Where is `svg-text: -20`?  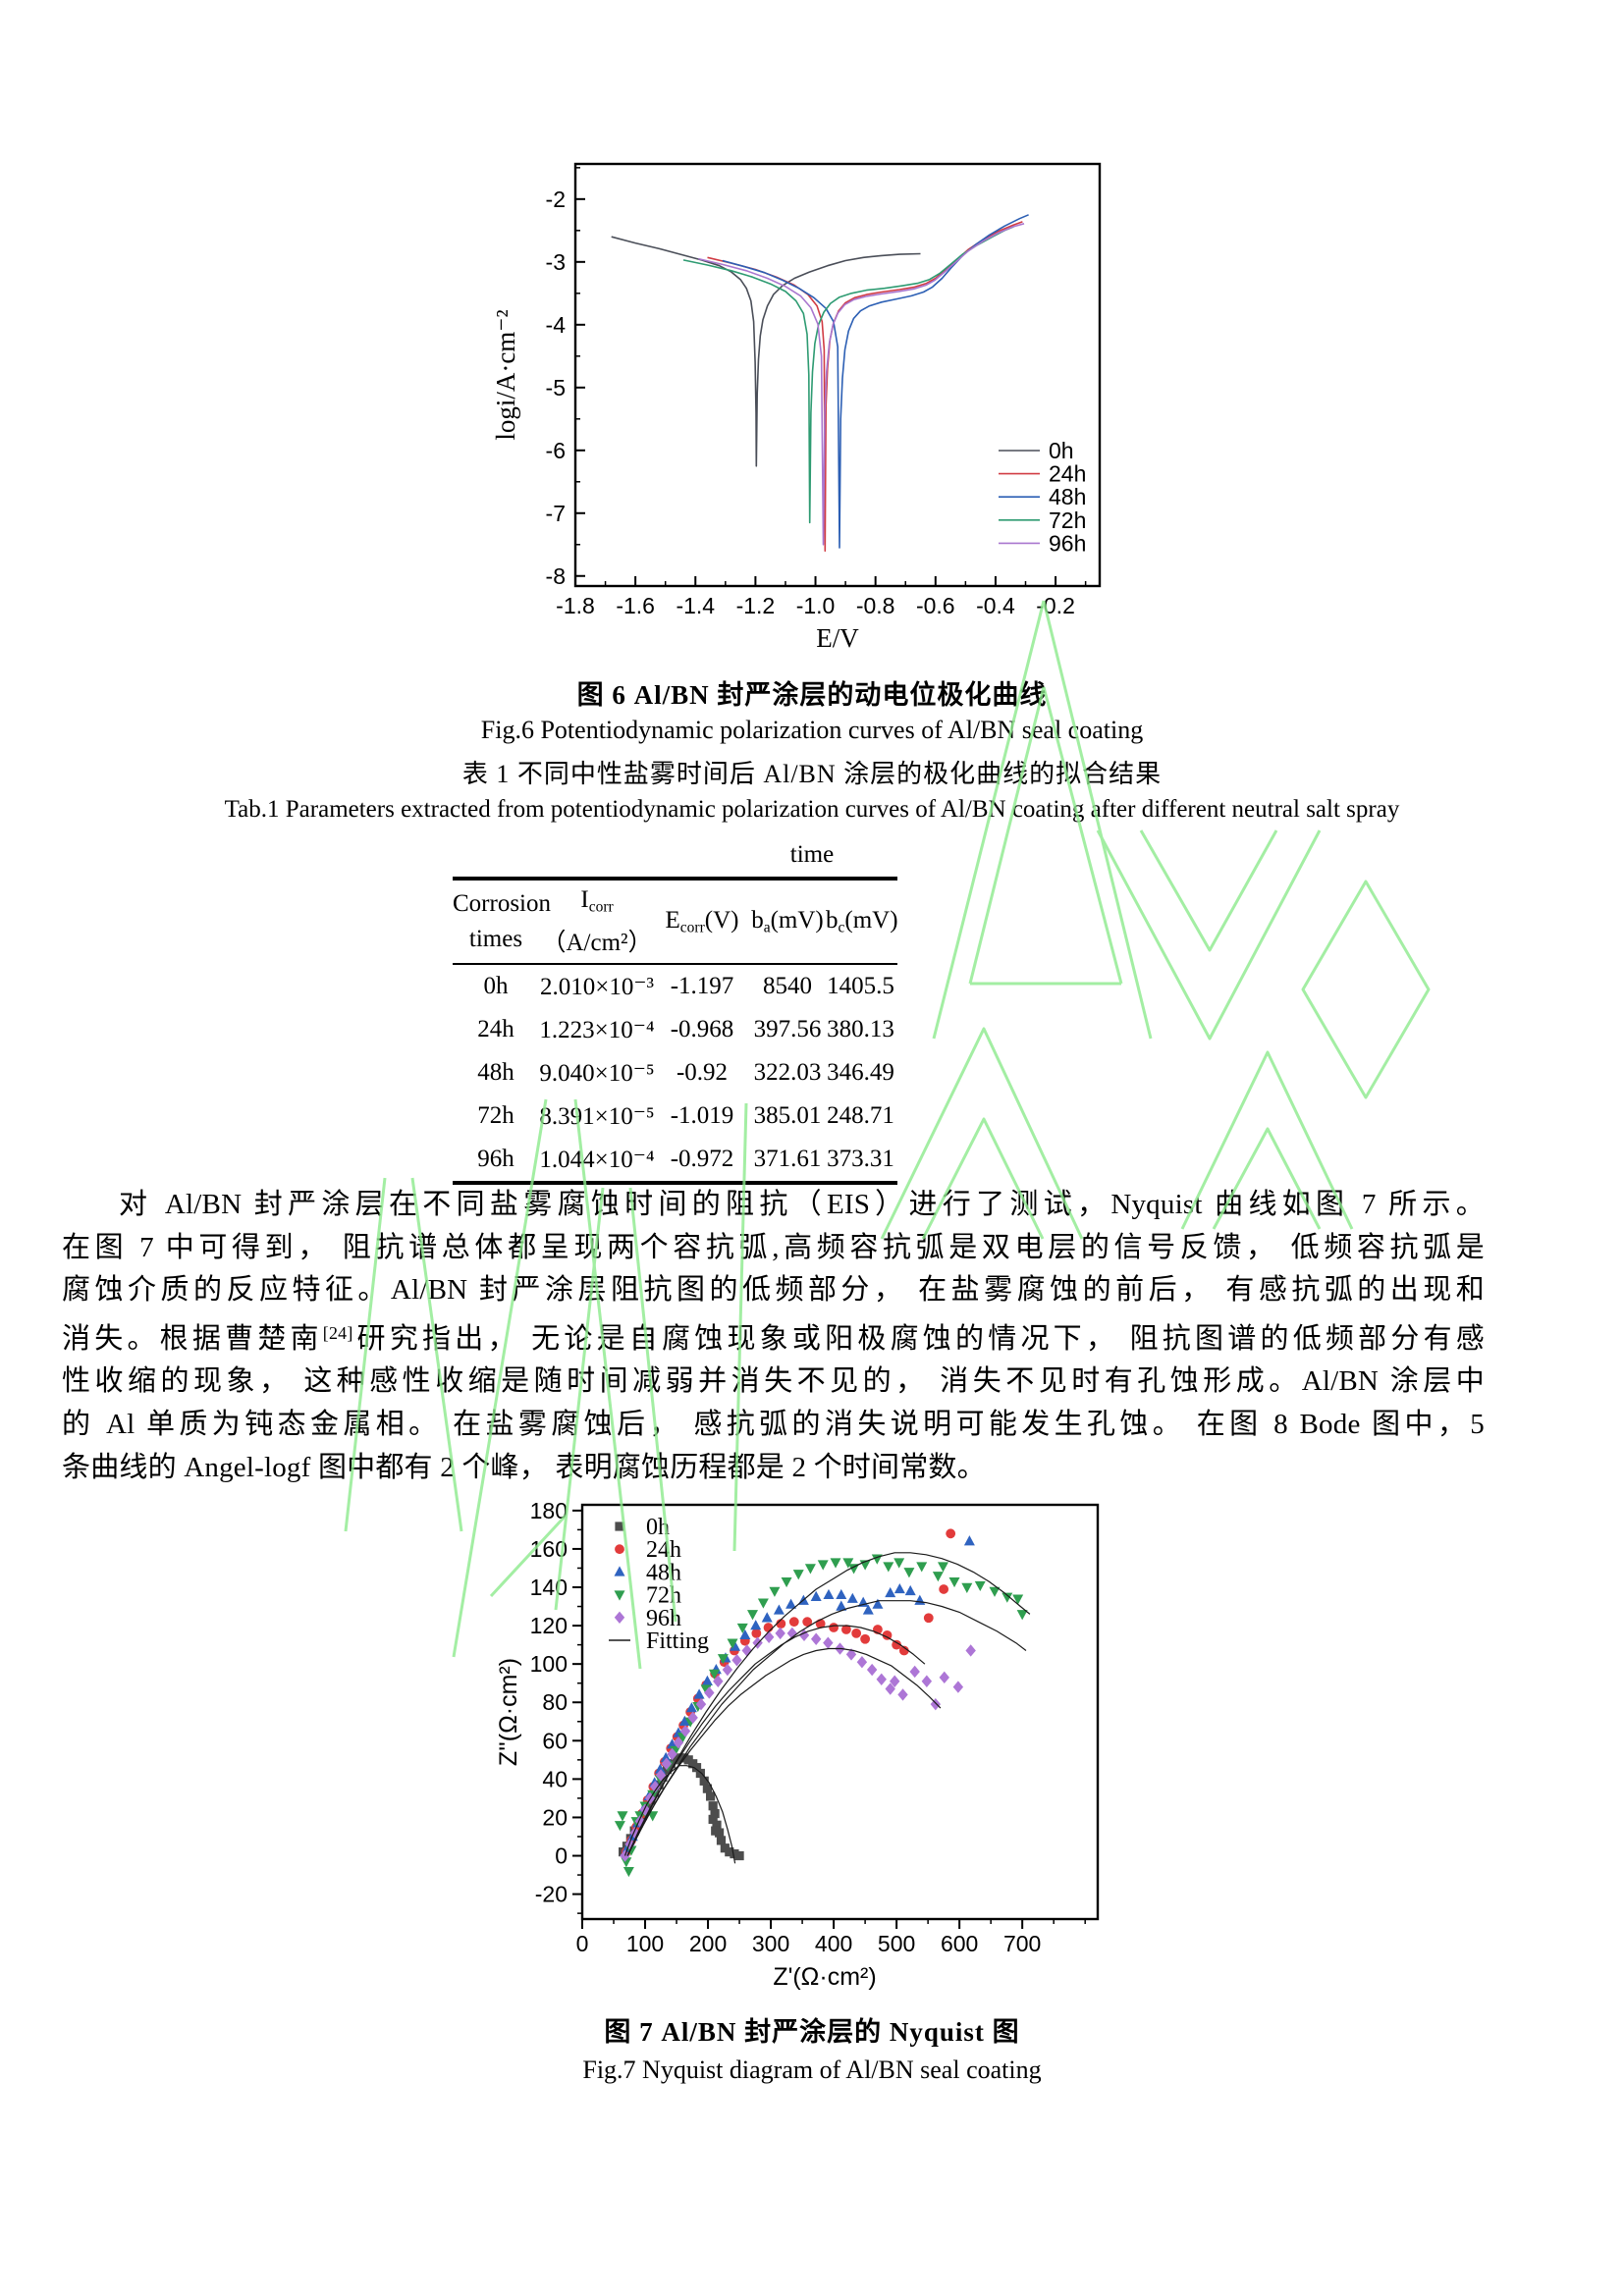 svg-text: -20 is located at coordinates (551, 1894).